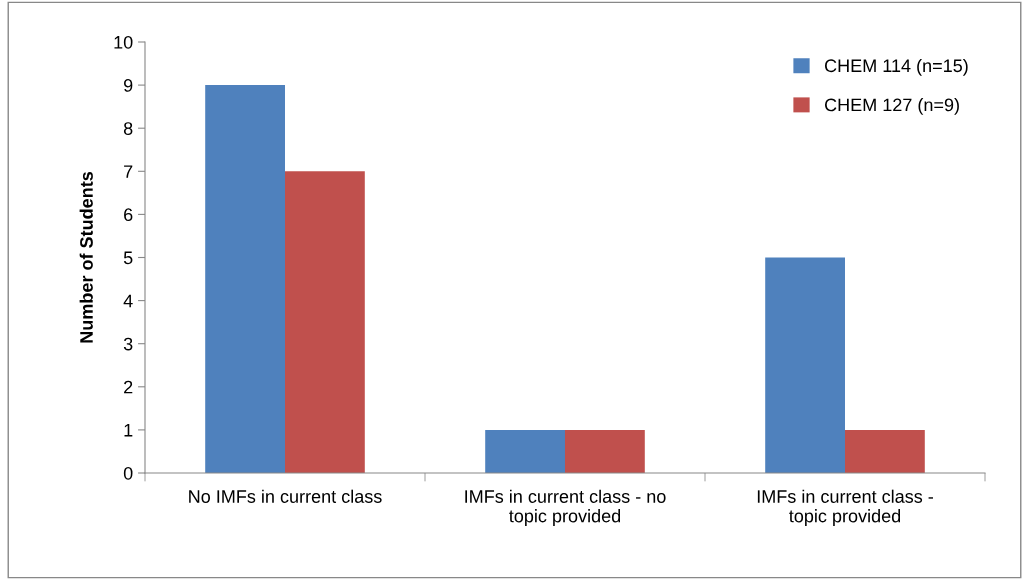 The width and height of the screenshot is (1029, 580). Describe the element at coordinates (128, 128) in the screenshot. I see `y-tick-label: 8` at that location.